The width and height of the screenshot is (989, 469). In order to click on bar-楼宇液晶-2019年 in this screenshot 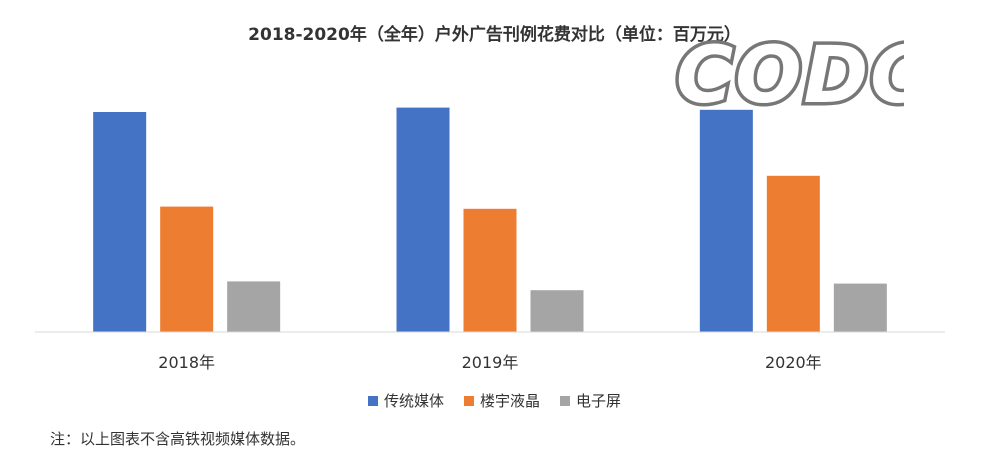, I will do `click(490, 270)`.